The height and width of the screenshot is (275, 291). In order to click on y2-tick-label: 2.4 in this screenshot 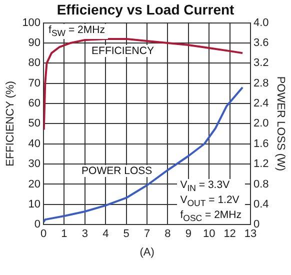, I will do `click(261, 104)`.